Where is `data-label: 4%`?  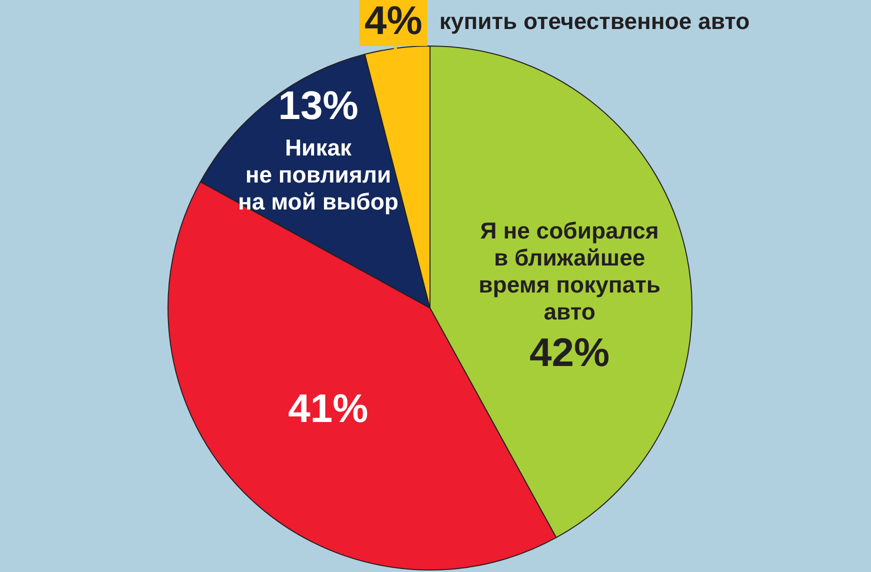 data-label: 4% is located at coordinates (393, 21).